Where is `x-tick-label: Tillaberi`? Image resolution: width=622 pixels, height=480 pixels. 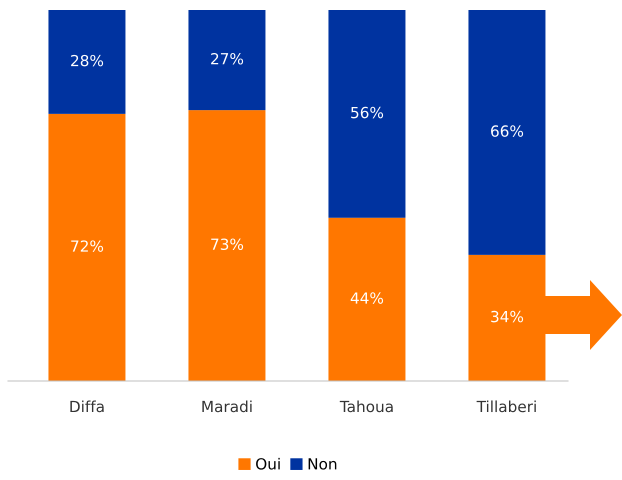 x-tick-label: Tillaberi is located at coordinates (506, 406).